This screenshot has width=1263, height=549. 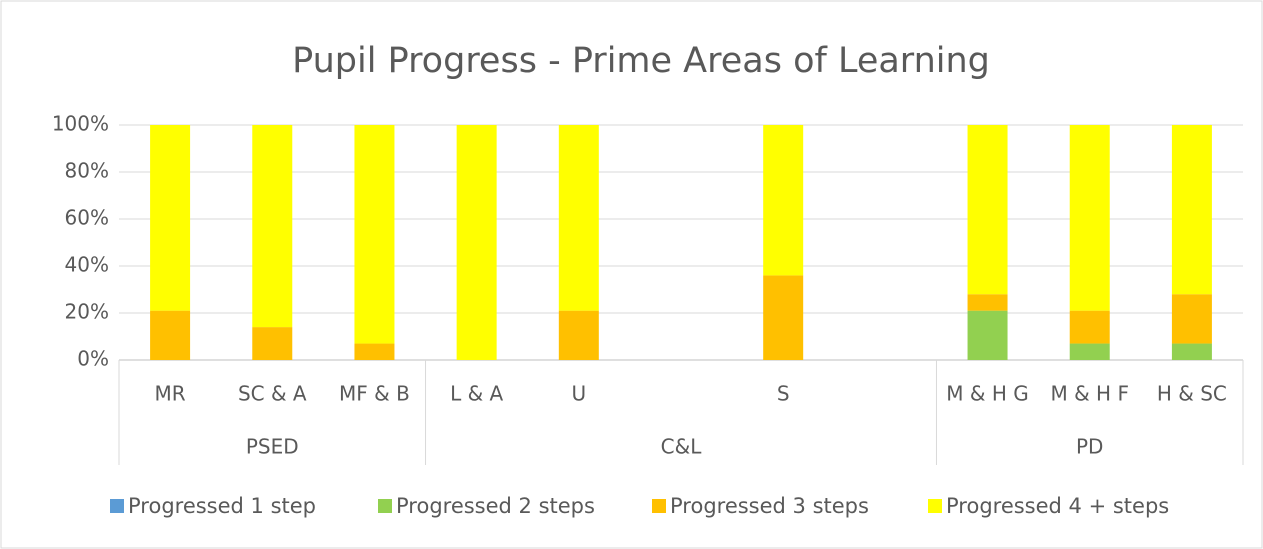 What do you see at coordinates (578, 394) in the screenshot?
I see `x-tick-label: U` at bounding box center [578, 394].